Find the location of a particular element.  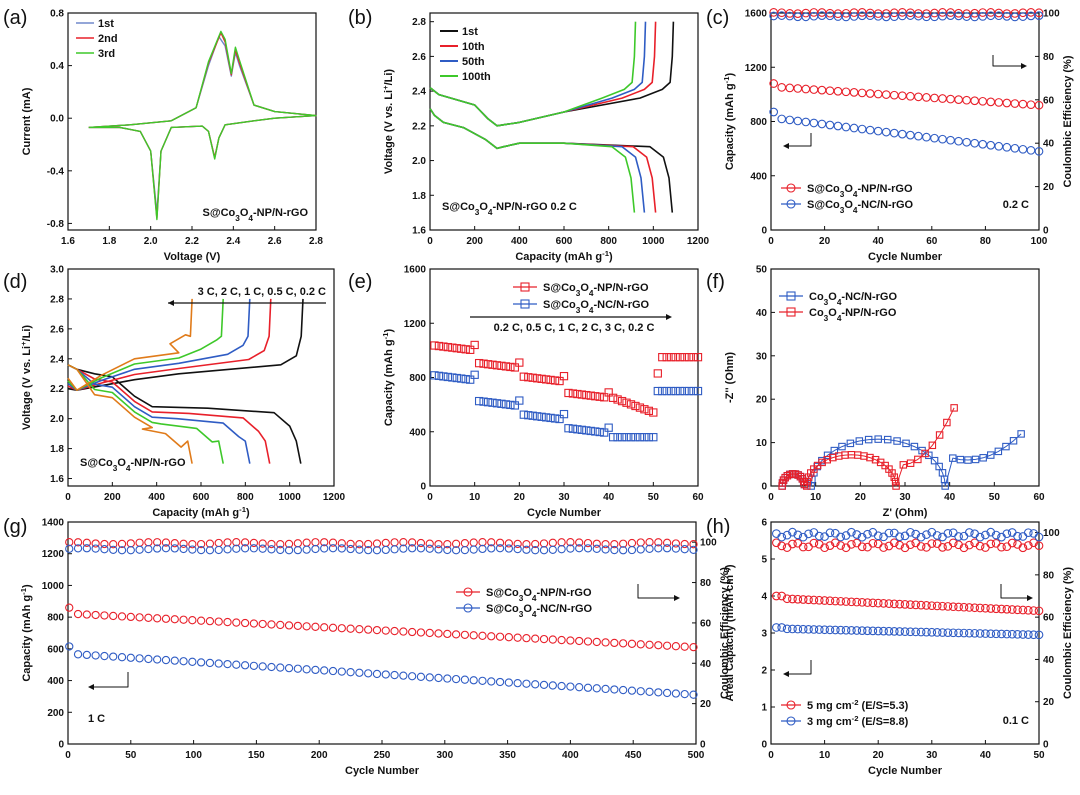

eis-point is located at coordinates (910, 463).